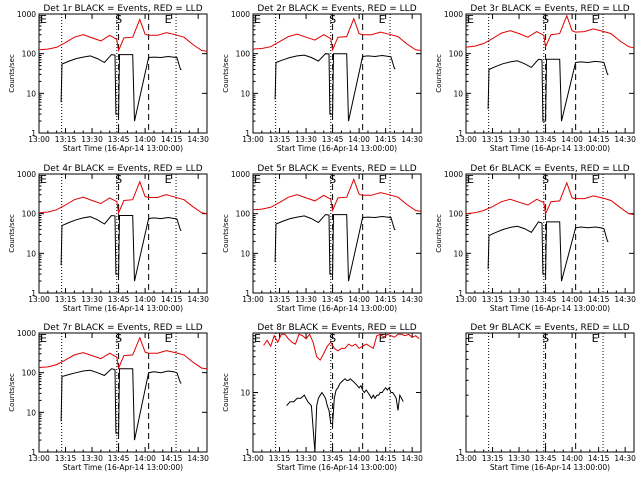 This screenshot has width=640, height=480. What do you see at coordinates (336, 328) in the screenshot?
I see `panel-title: Det 8r BLACK = Events, RED = LLD` at bounding box center [336, 328].